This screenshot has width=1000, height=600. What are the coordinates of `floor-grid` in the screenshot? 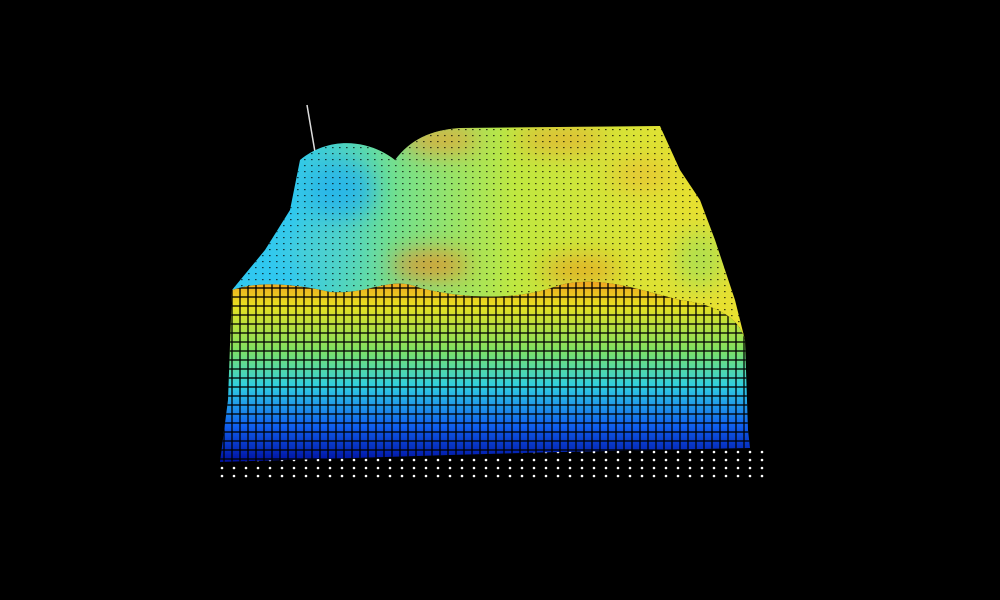 It's located at (493, 462).